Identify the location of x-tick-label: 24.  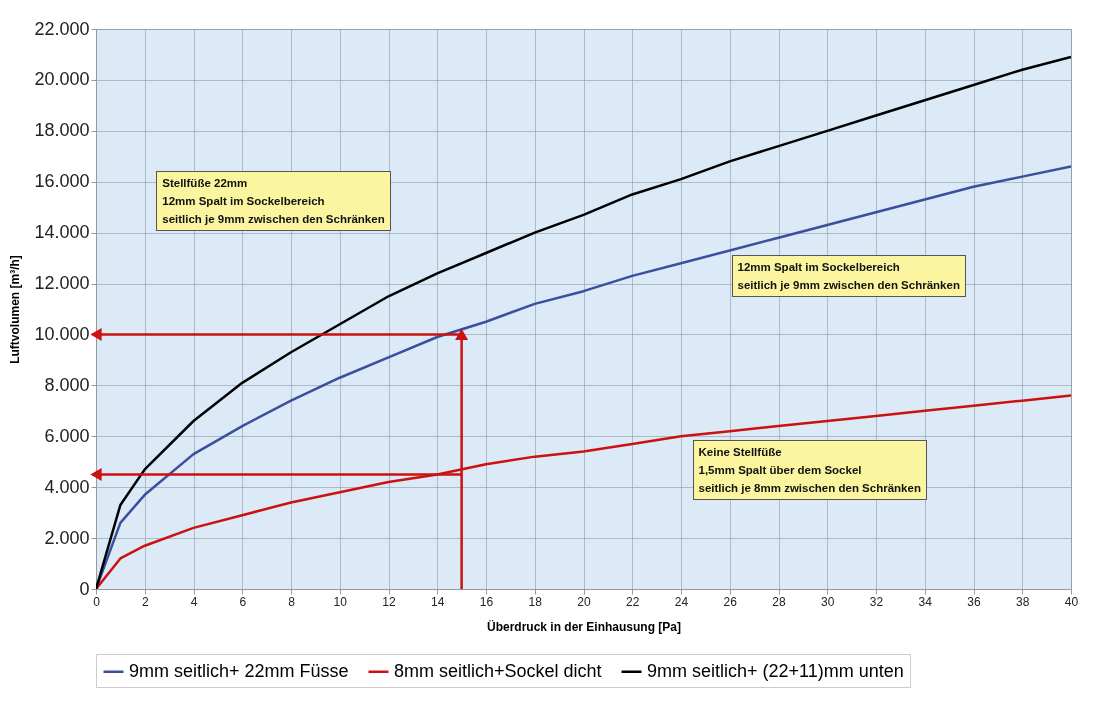
(681, 601).